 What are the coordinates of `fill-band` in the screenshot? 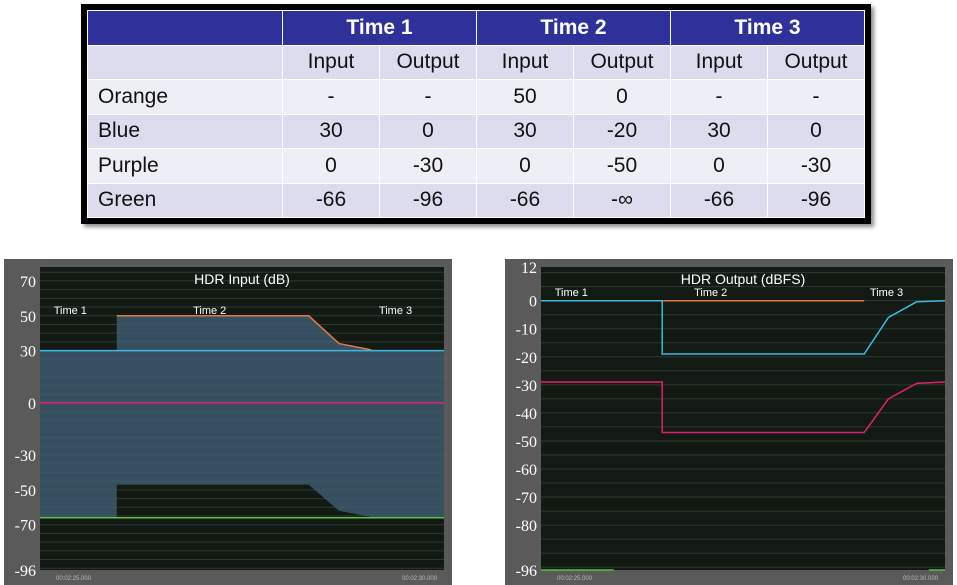 It's located at (242, 416).